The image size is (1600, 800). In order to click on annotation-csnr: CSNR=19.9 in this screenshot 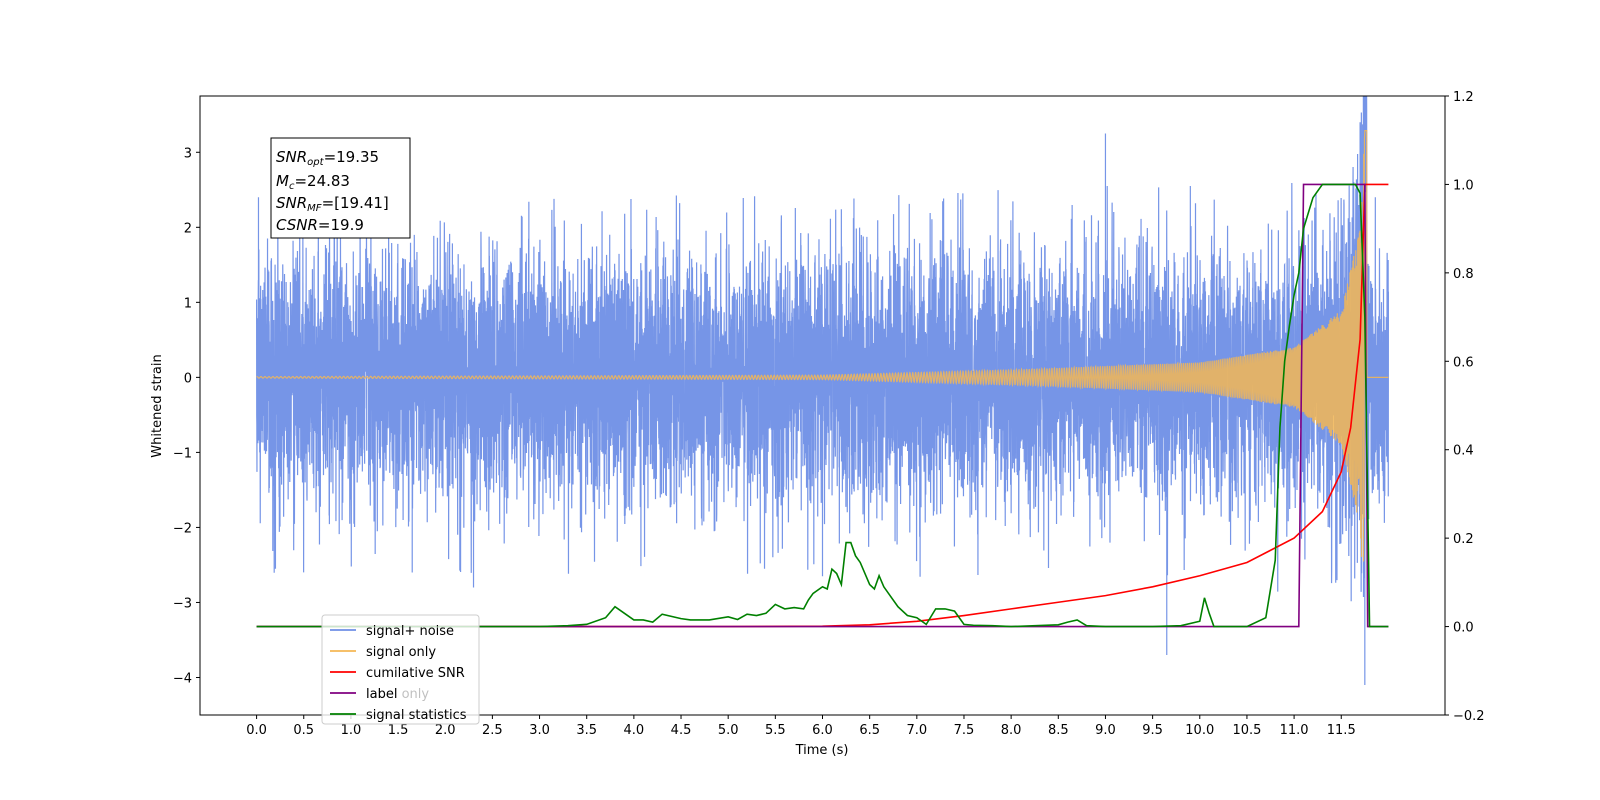, I will do `click(320, 225)`.